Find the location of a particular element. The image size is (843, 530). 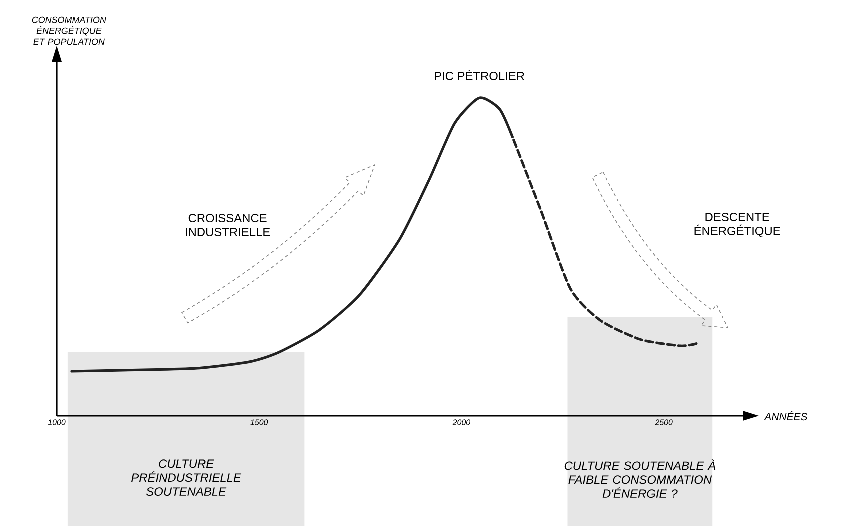

band-label: CULTURE PRÉINDUSTRIELLE SOUTENABLE is located at coordinates (187, 478).